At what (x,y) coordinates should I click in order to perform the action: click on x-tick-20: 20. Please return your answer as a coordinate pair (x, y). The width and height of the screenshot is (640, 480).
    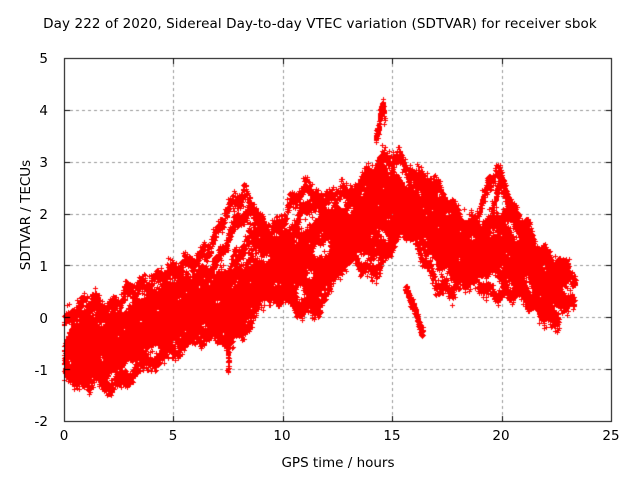
    Looking at the image, I should click on (501, 436).